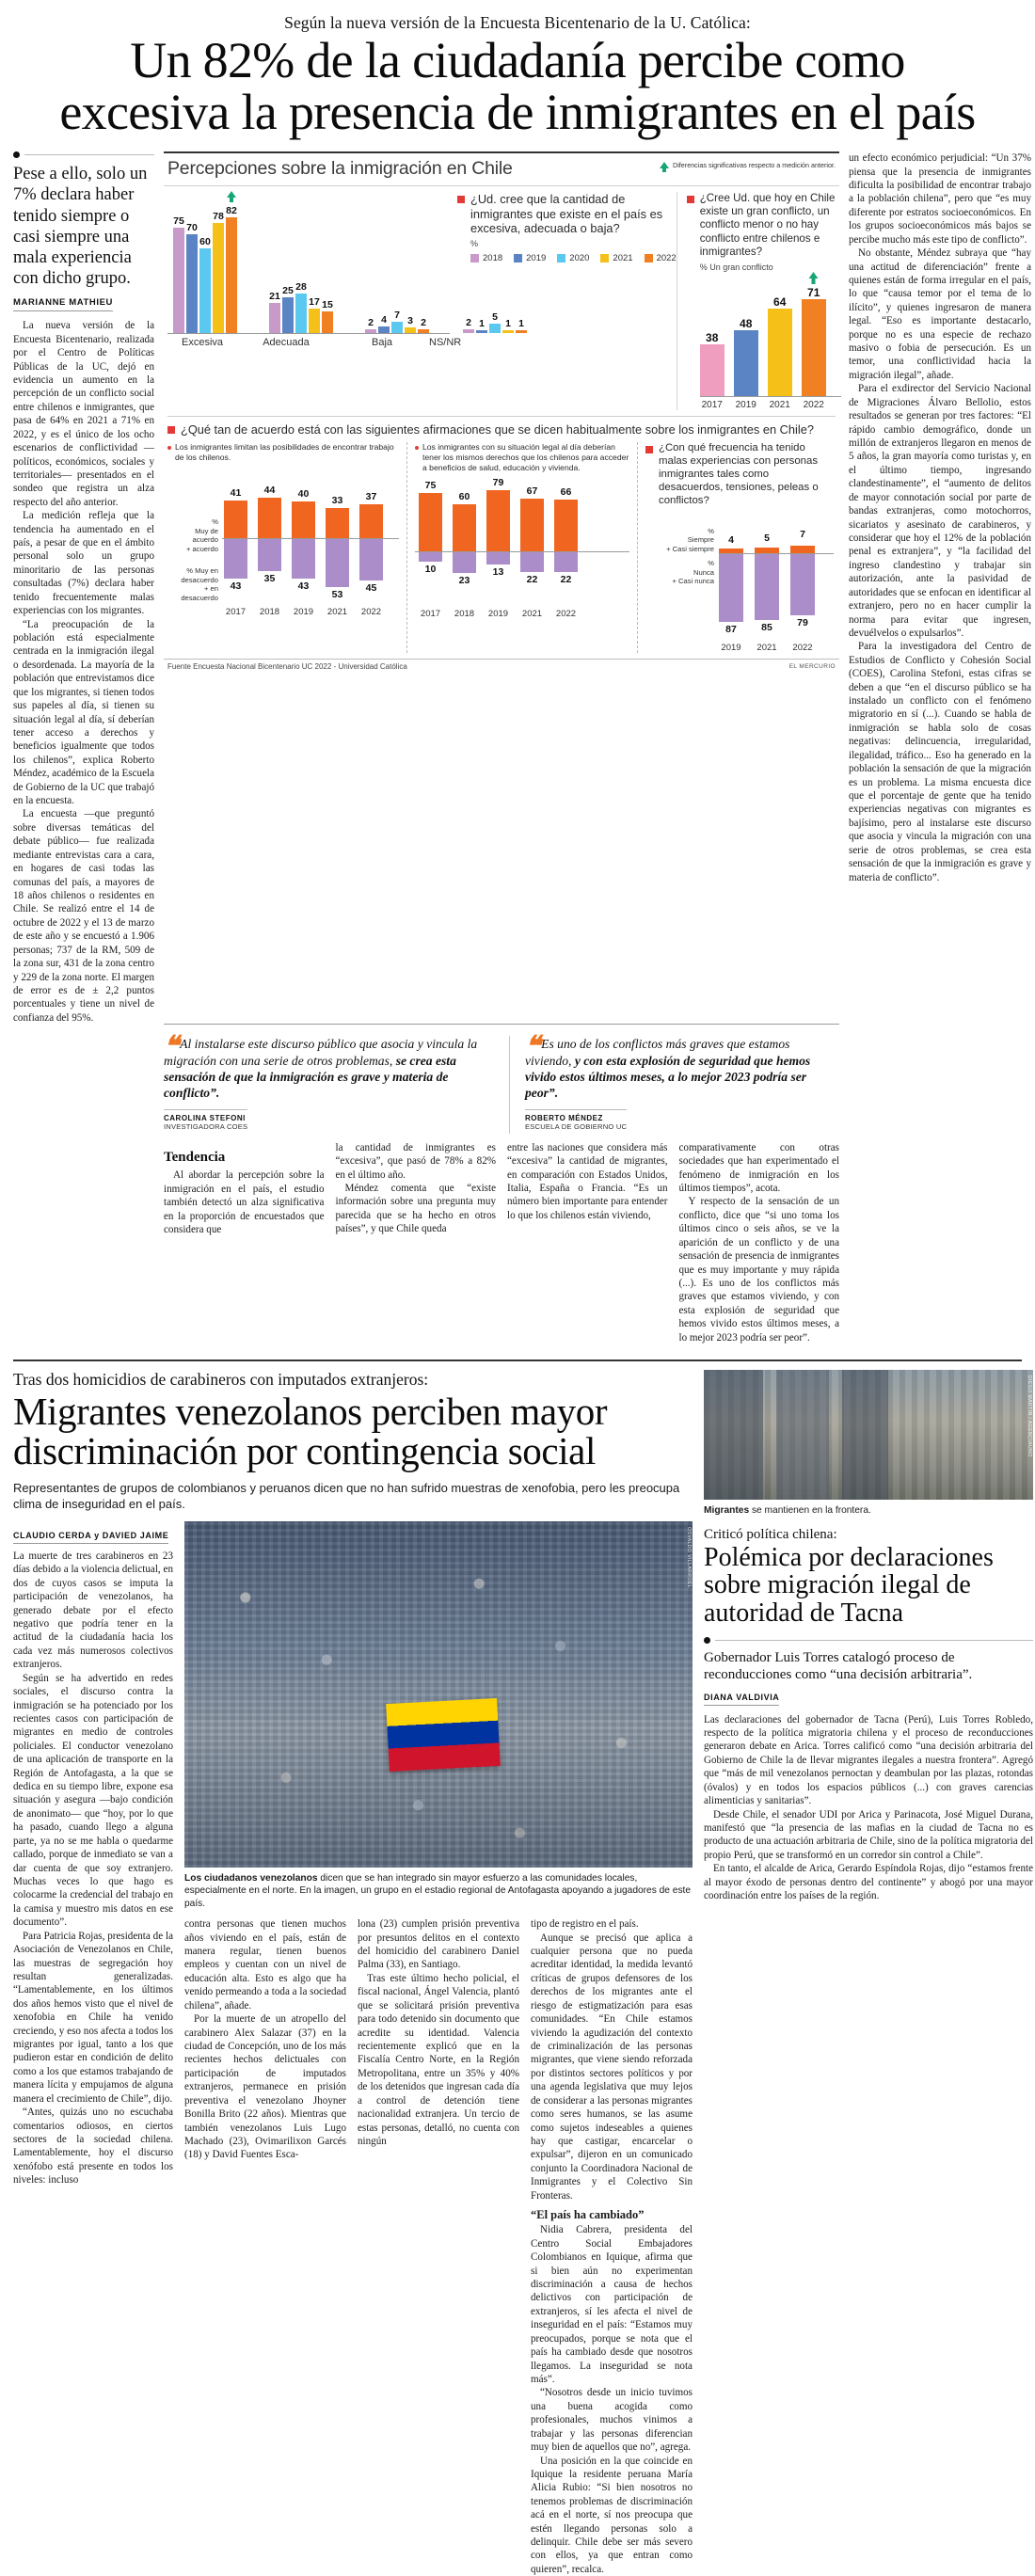 Image resolution: width=1035 pixels, height=2576 pixels. What do you see at coordinates (328, 305) in the screenshot?
I see `bar-value: 15` at bounding box center [328, 305].